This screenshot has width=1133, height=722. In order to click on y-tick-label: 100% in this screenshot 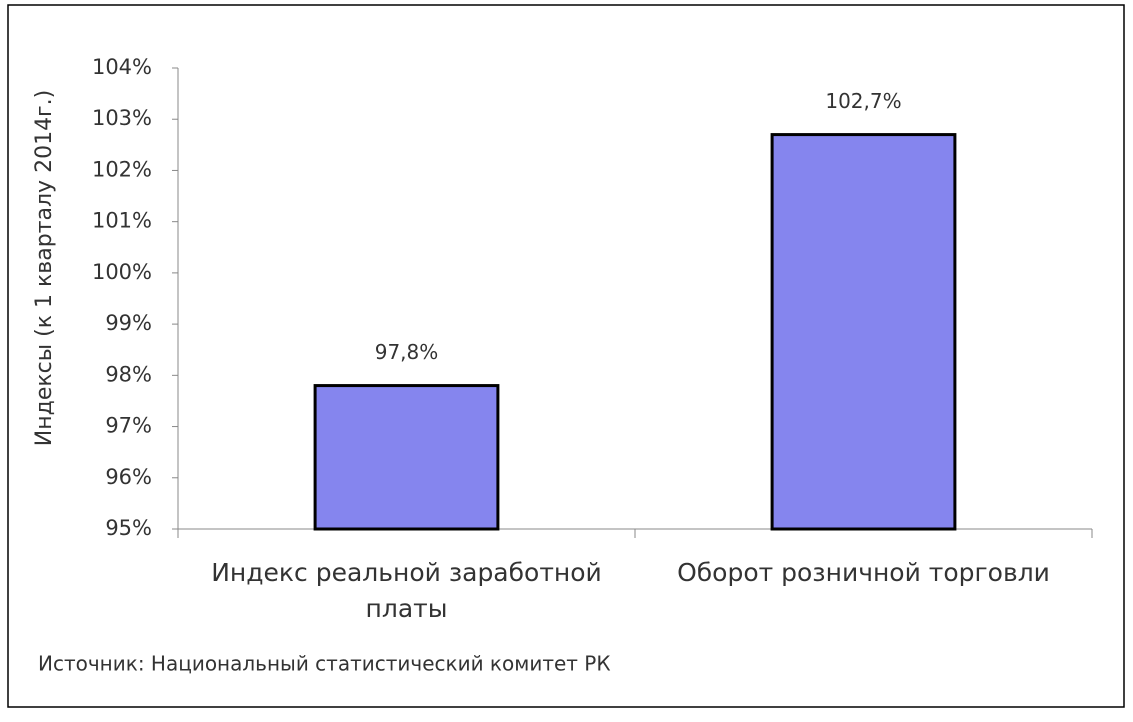, I will do `click(122, 272)`.